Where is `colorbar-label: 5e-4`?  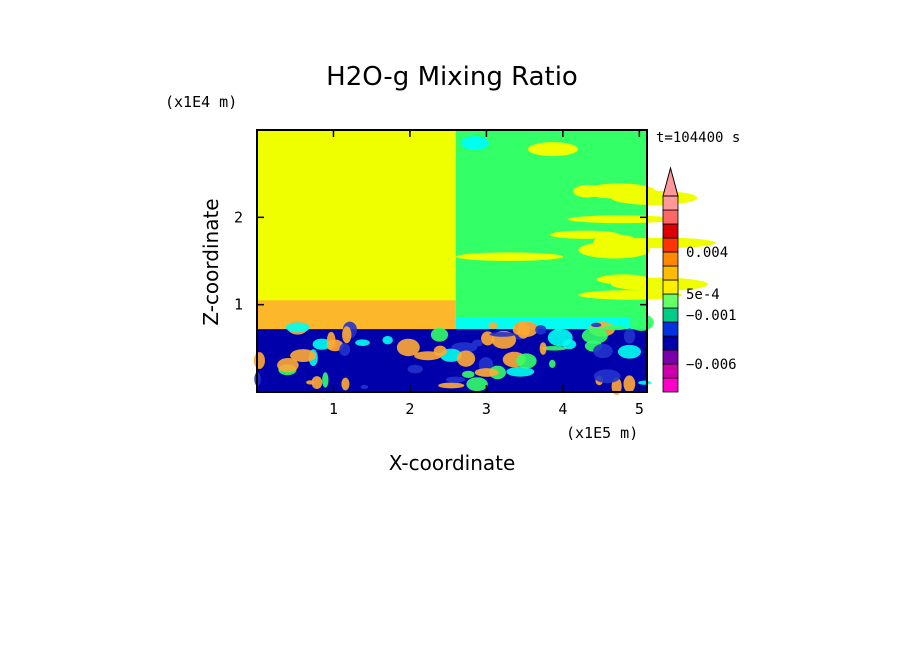
colorbar-label: 5e-4 is located at coordinates (703, 295).